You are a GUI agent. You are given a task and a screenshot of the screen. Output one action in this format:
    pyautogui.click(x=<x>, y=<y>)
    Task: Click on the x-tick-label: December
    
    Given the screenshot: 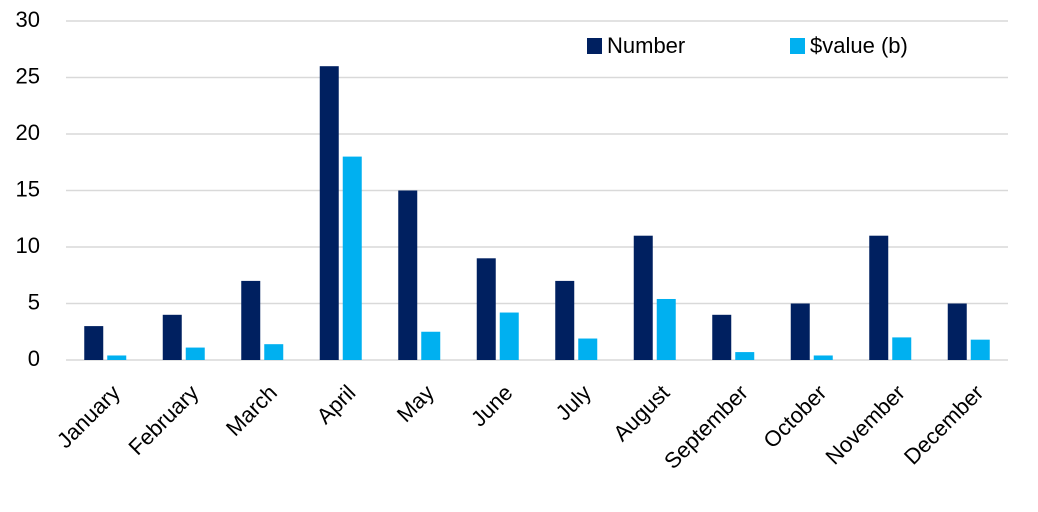 What is the action you would take?
    pyautogui.click(x=943, y=424)
    